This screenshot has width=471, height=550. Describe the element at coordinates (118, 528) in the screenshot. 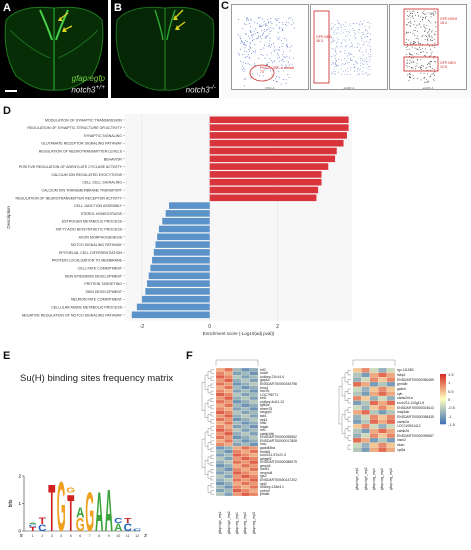

I see `logo-letter: A` at that location.